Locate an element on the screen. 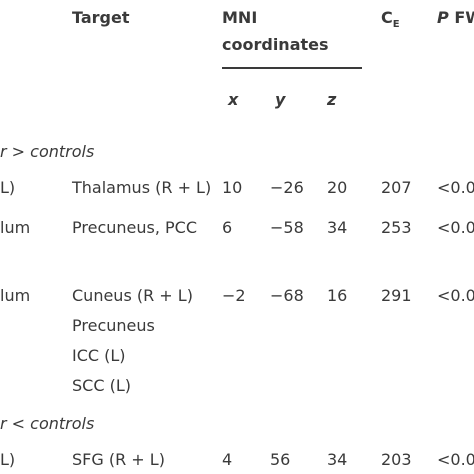  cell-x: 6 is located at coordinates (227, 227).